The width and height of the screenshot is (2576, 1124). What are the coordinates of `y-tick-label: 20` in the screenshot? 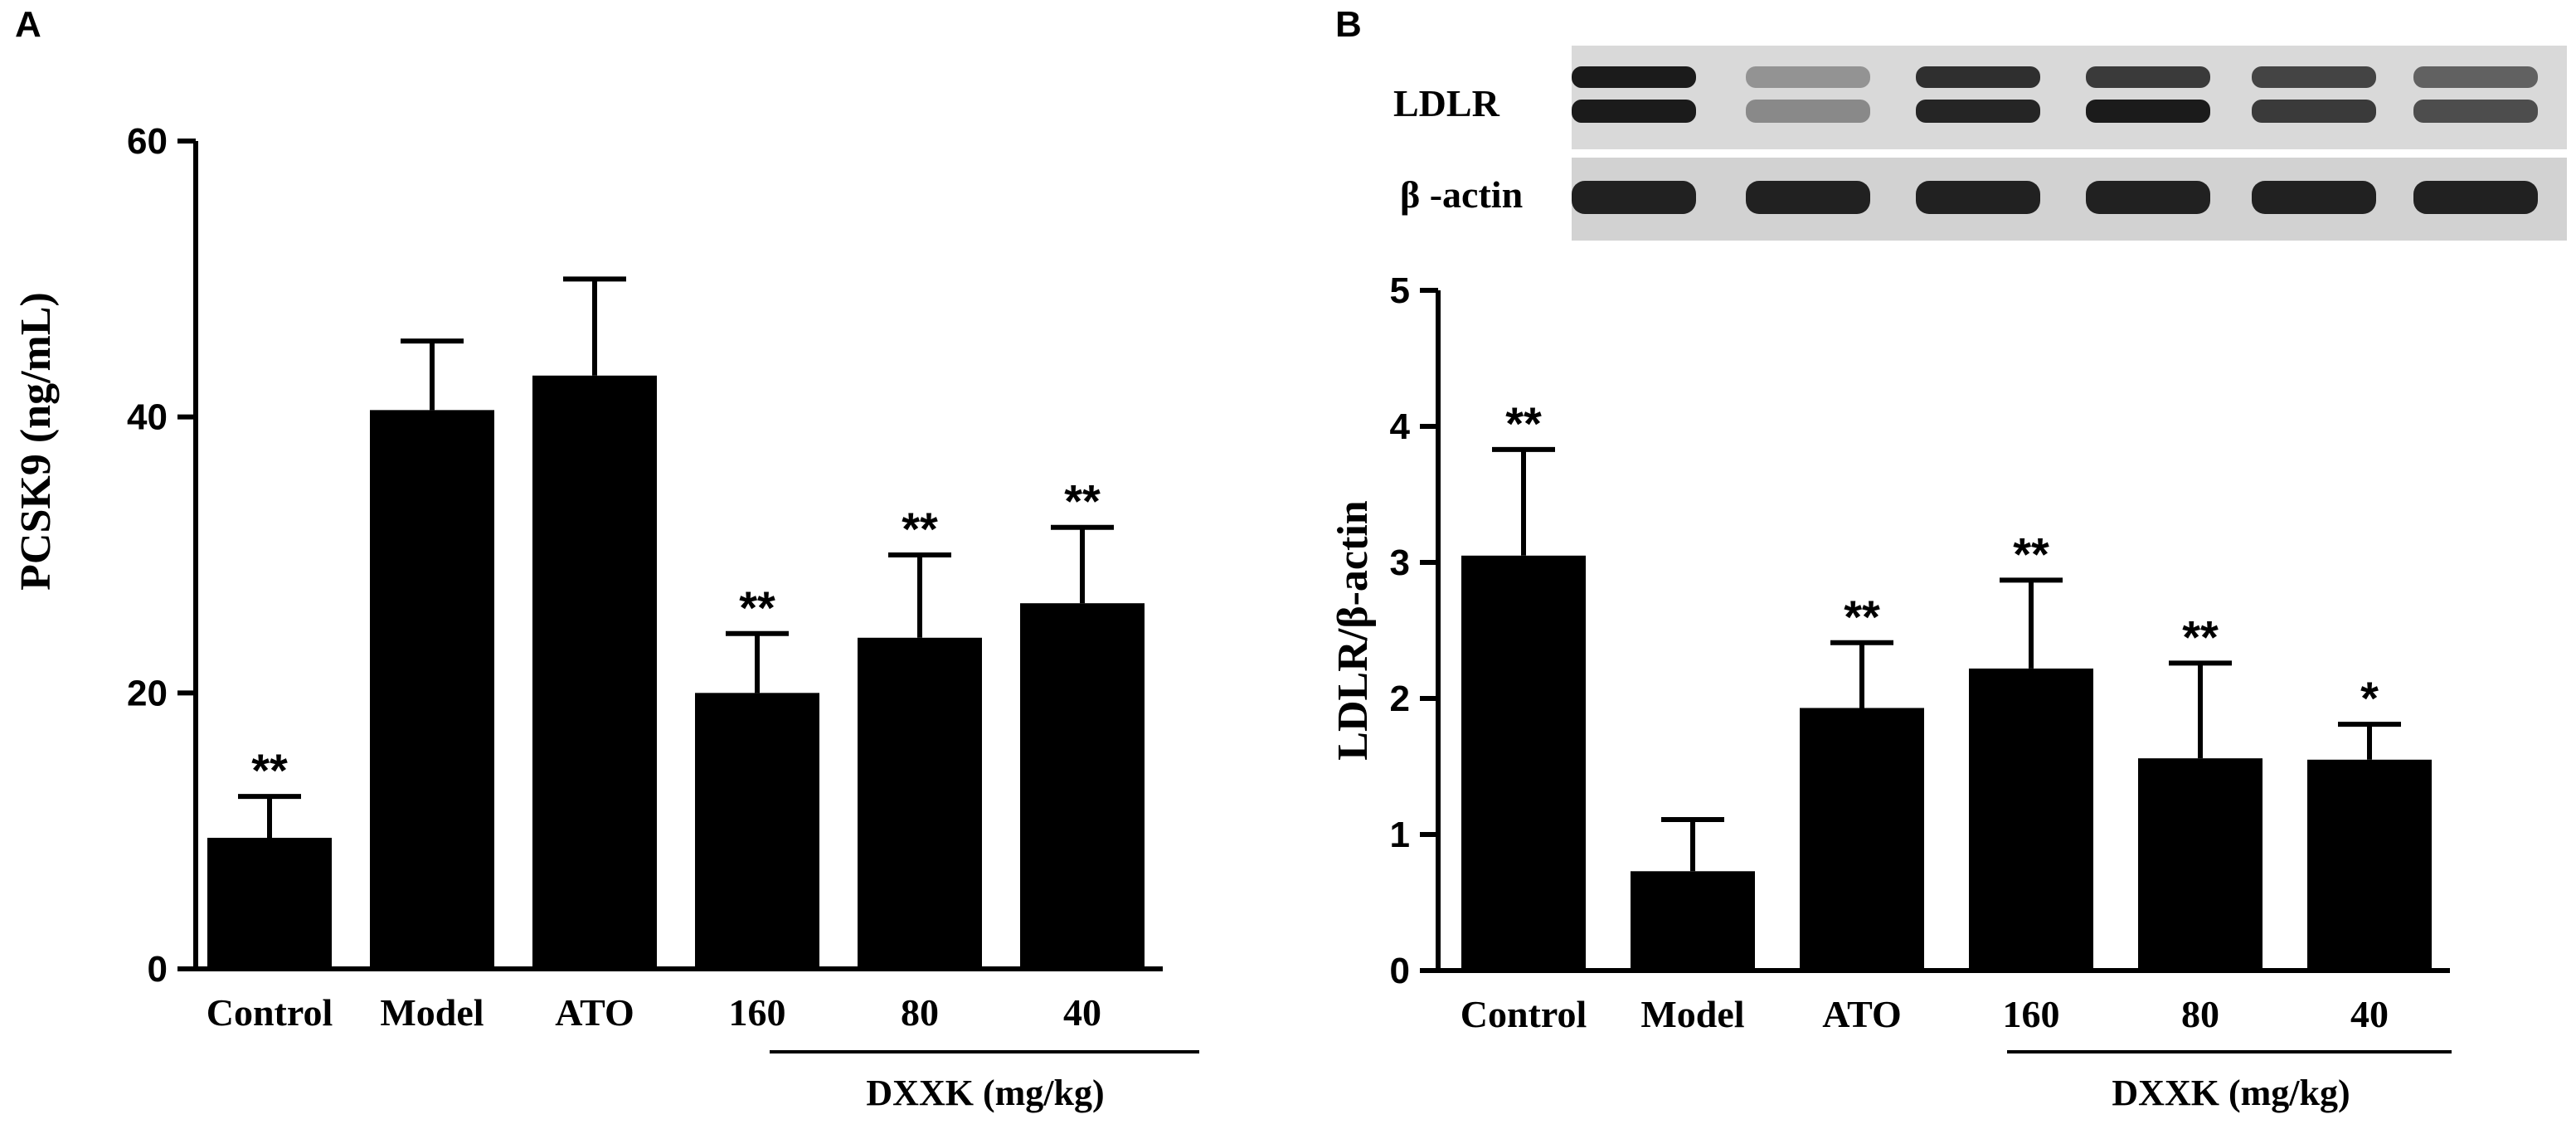 It's located at (147, 693).